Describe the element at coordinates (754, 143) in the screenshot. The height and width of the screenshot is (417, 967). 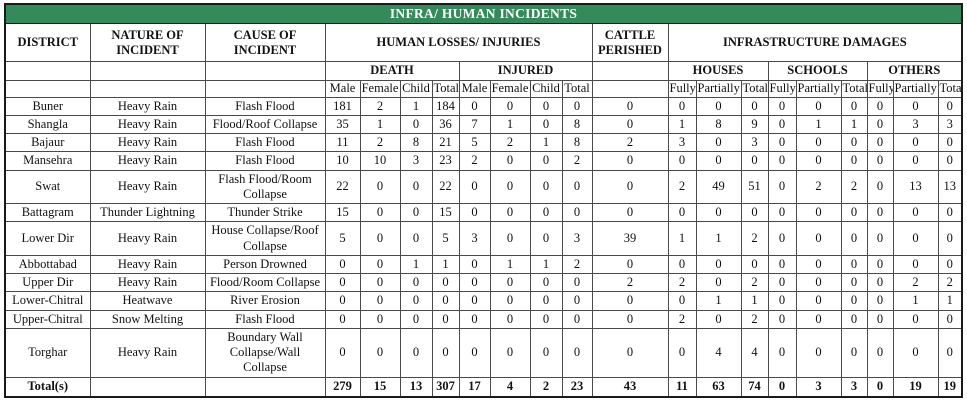
I see `houses_total-cell: 3` at that location.